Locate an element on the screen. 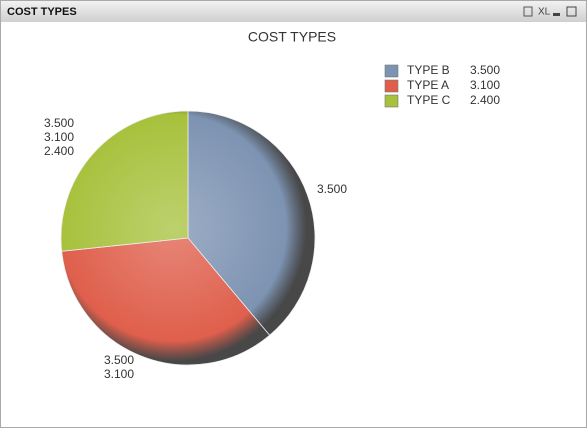 The width and height of the screenshot is (587, 433). xl-button: XL is located at coordinates (544, 12).